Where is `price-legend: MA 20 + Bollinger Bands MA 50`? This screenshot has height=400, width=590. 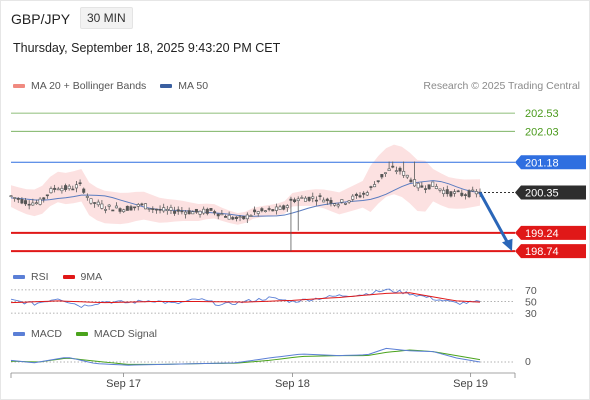
price-legend: MA 20 + Bollinger Bands MA 50 is located at coordinates (117, 86).